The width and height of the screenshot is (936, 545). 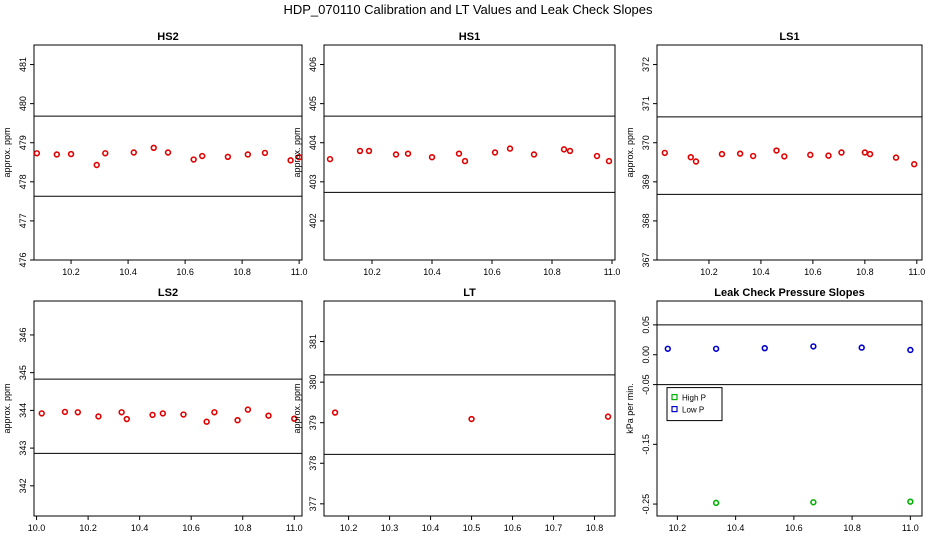 What do you see at coordinates (390, 528) in the screenshot?
I see `x-tick-label: 10.3` at bounding box center [390, 528].